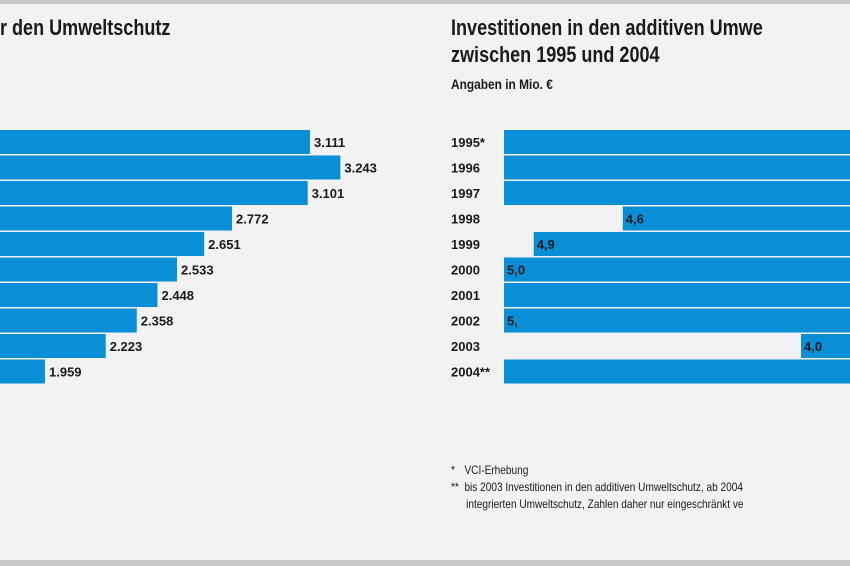  Describe the element at coordinates (471, 372) in the screenshot. I see `right-year-label-10: 2004**` at that location.